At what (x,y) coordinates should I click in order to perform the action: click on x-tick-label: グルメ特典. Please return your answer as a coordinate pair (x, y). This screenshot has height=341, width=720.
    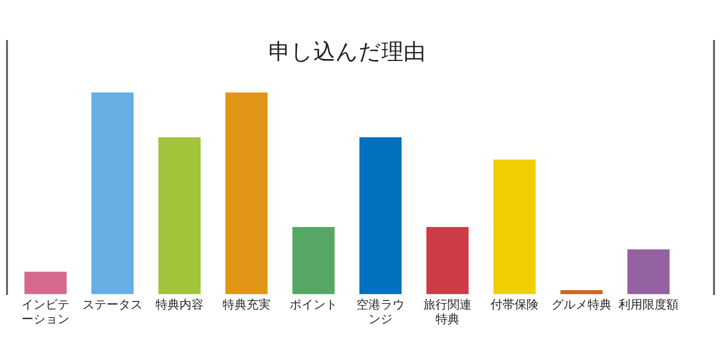
    Looking at the image, I should click on (582, 305).